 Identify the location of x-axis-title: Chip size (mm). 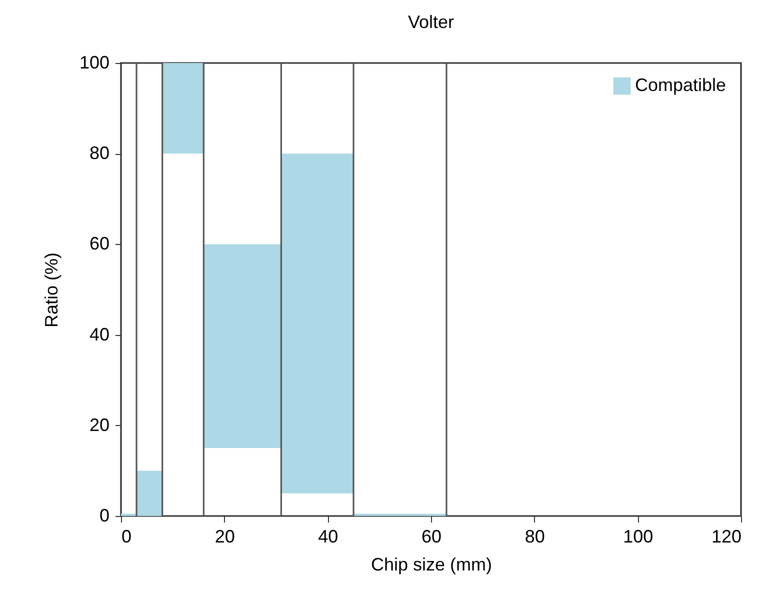
(431, 564).